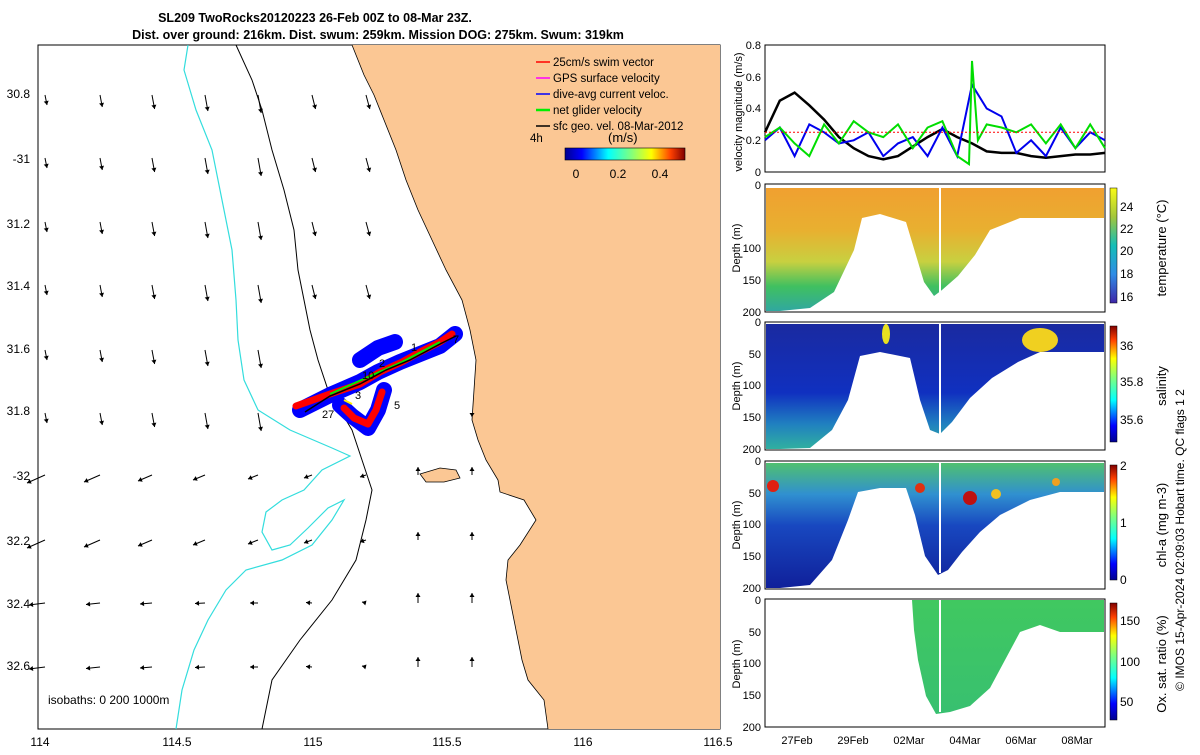  What do you see at coordinates (909, 741) in the screenshot?
I see `xtick: 02Mar` at bounding box center [909, 741].